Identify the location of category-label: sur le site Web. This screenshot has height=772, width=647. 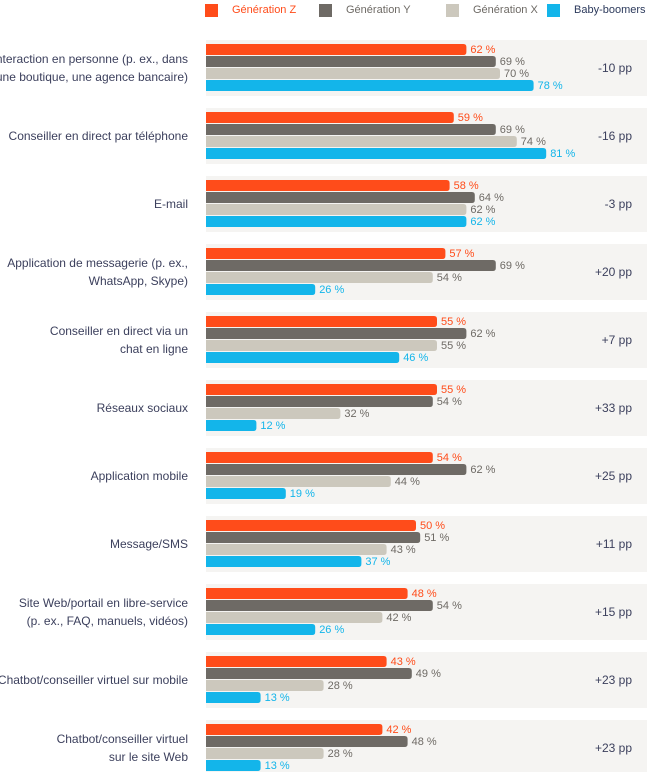
(148, 757).